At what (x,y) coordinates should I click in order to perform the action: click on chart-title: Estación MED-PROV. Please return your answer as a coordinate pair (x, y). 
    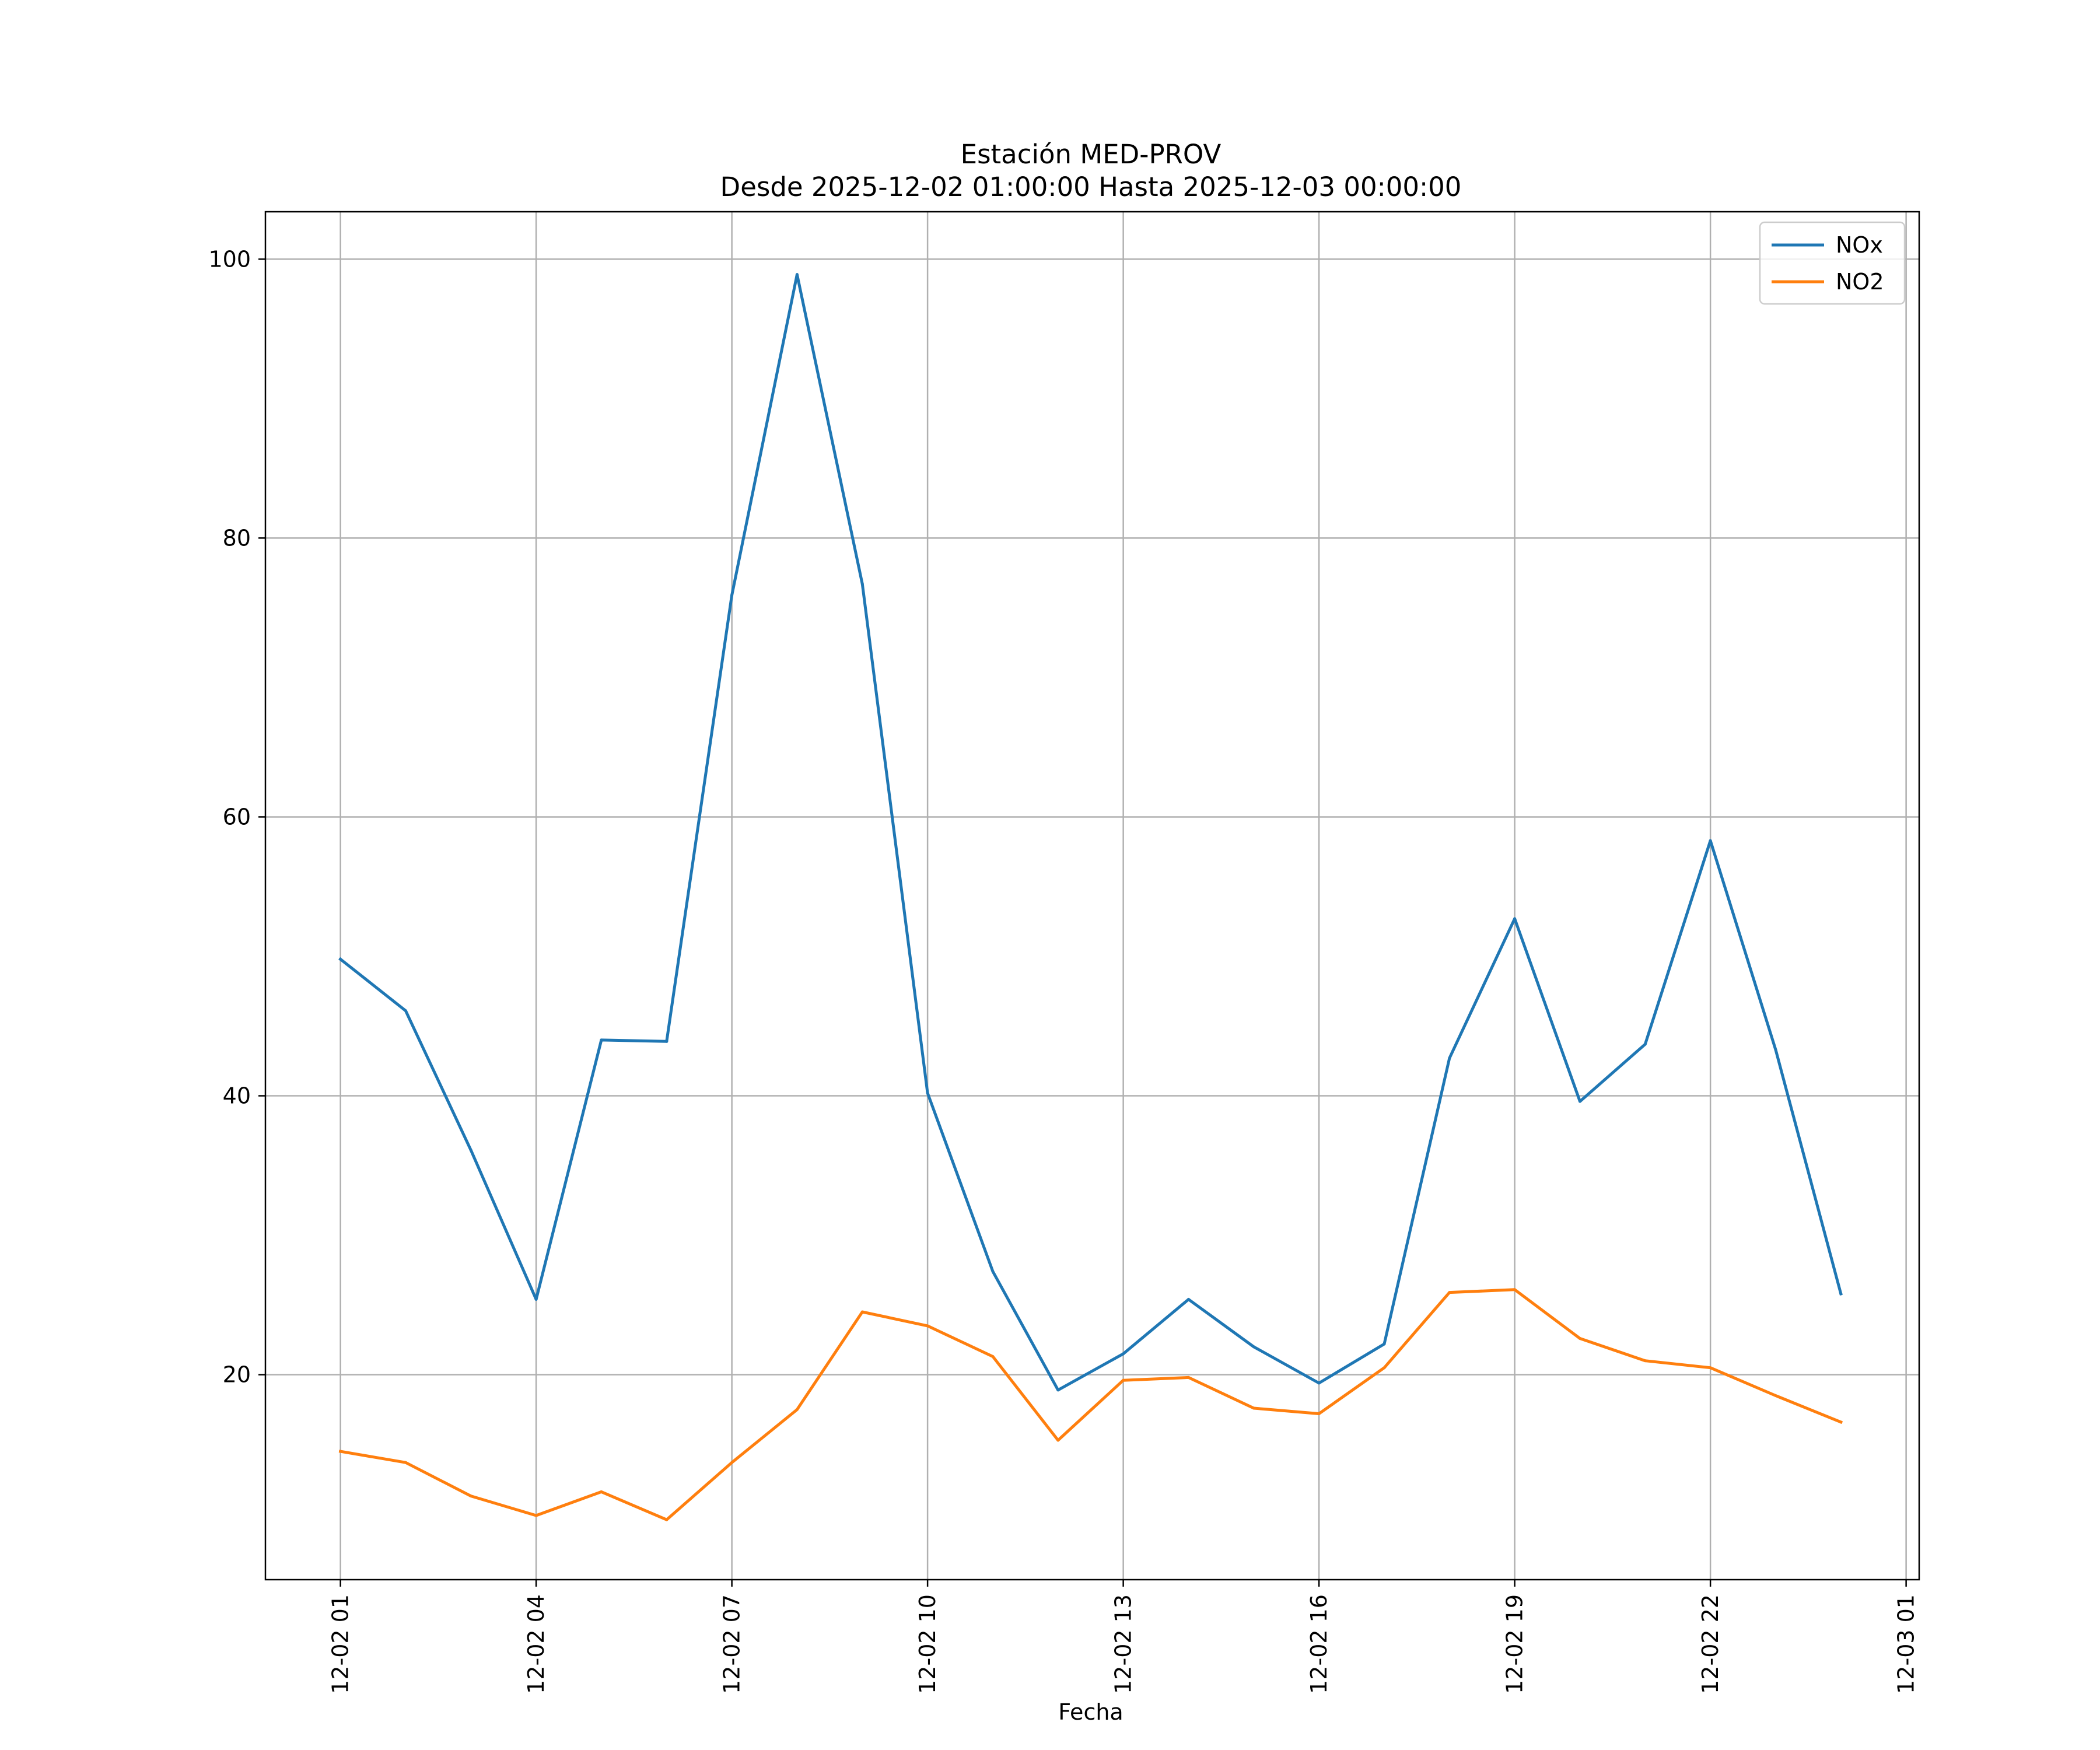
    Looking at the image, I should click on (1091, 154).